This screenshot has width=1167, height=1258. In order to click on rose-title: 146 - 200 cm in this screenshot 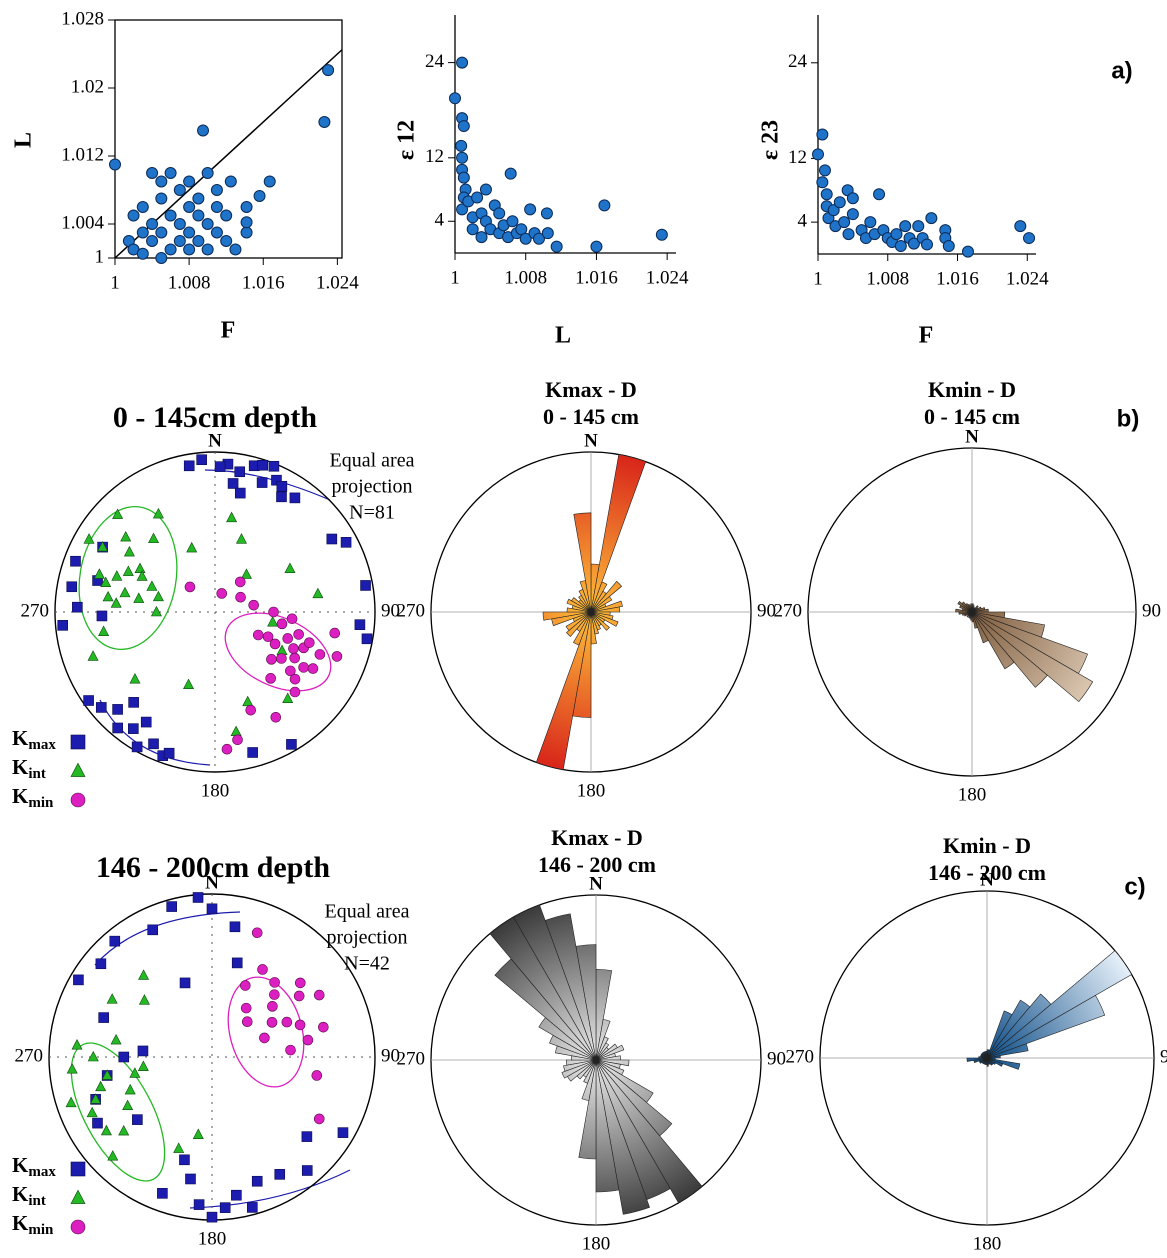, I will do `click(597, 864)`.